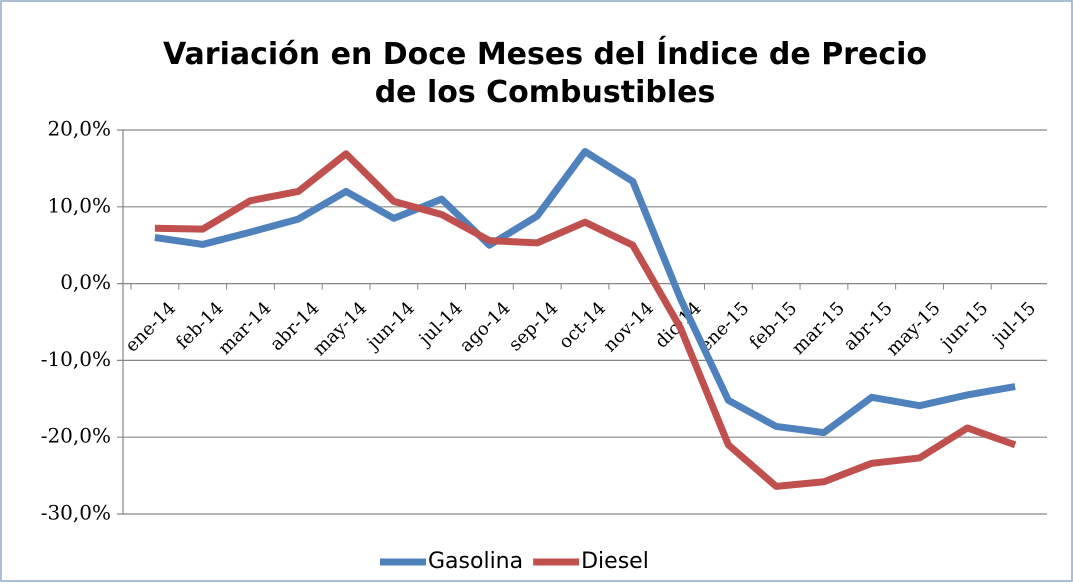 Image resolution: width=1073 pixels, height=586 pixels. Describe the element at coordinates (79, 205) in the screenshot. I see `y-tick-label: 10,0%` at that location.